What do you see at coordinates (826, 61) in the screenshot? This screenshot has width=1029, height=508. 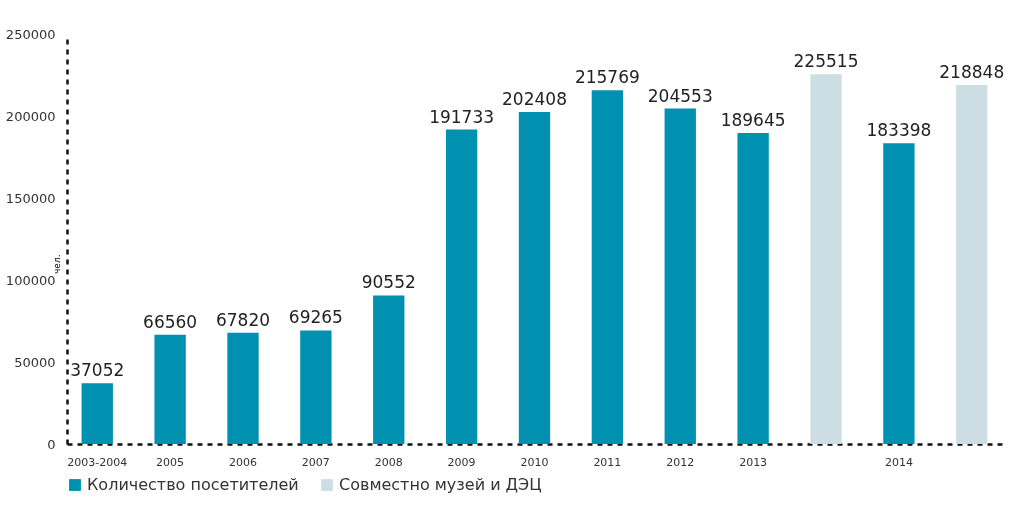 I see `data-label: 225515` at bounding box center [826, 61].